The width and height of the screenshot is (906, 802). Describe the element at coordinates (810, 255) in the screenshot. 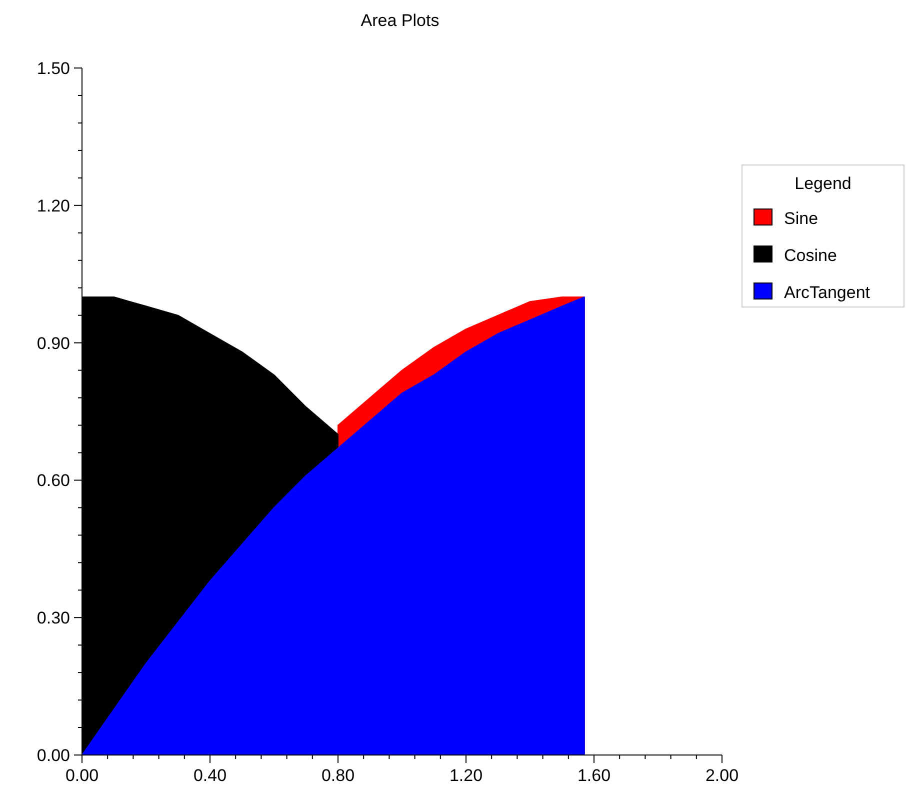

I see `legend-label: Cosine` at that location.